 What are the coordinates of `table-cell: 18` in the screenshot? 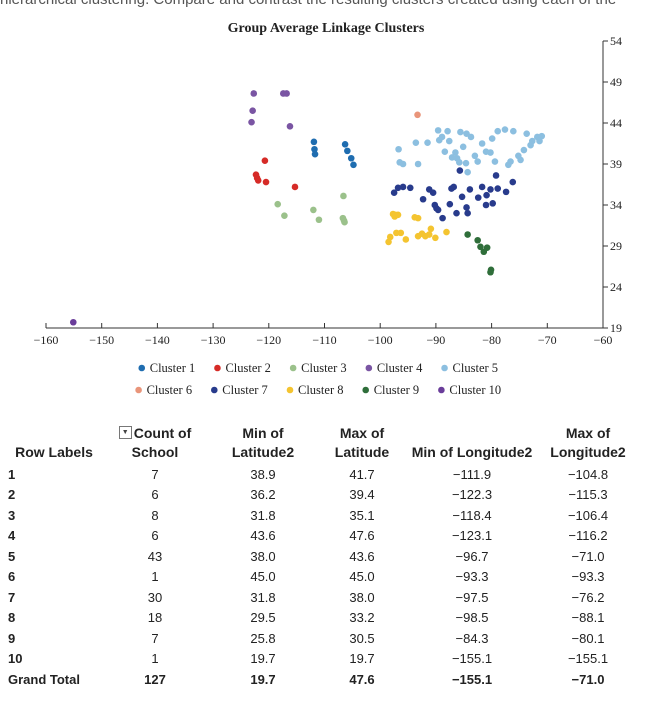 It's located at (155, 618).